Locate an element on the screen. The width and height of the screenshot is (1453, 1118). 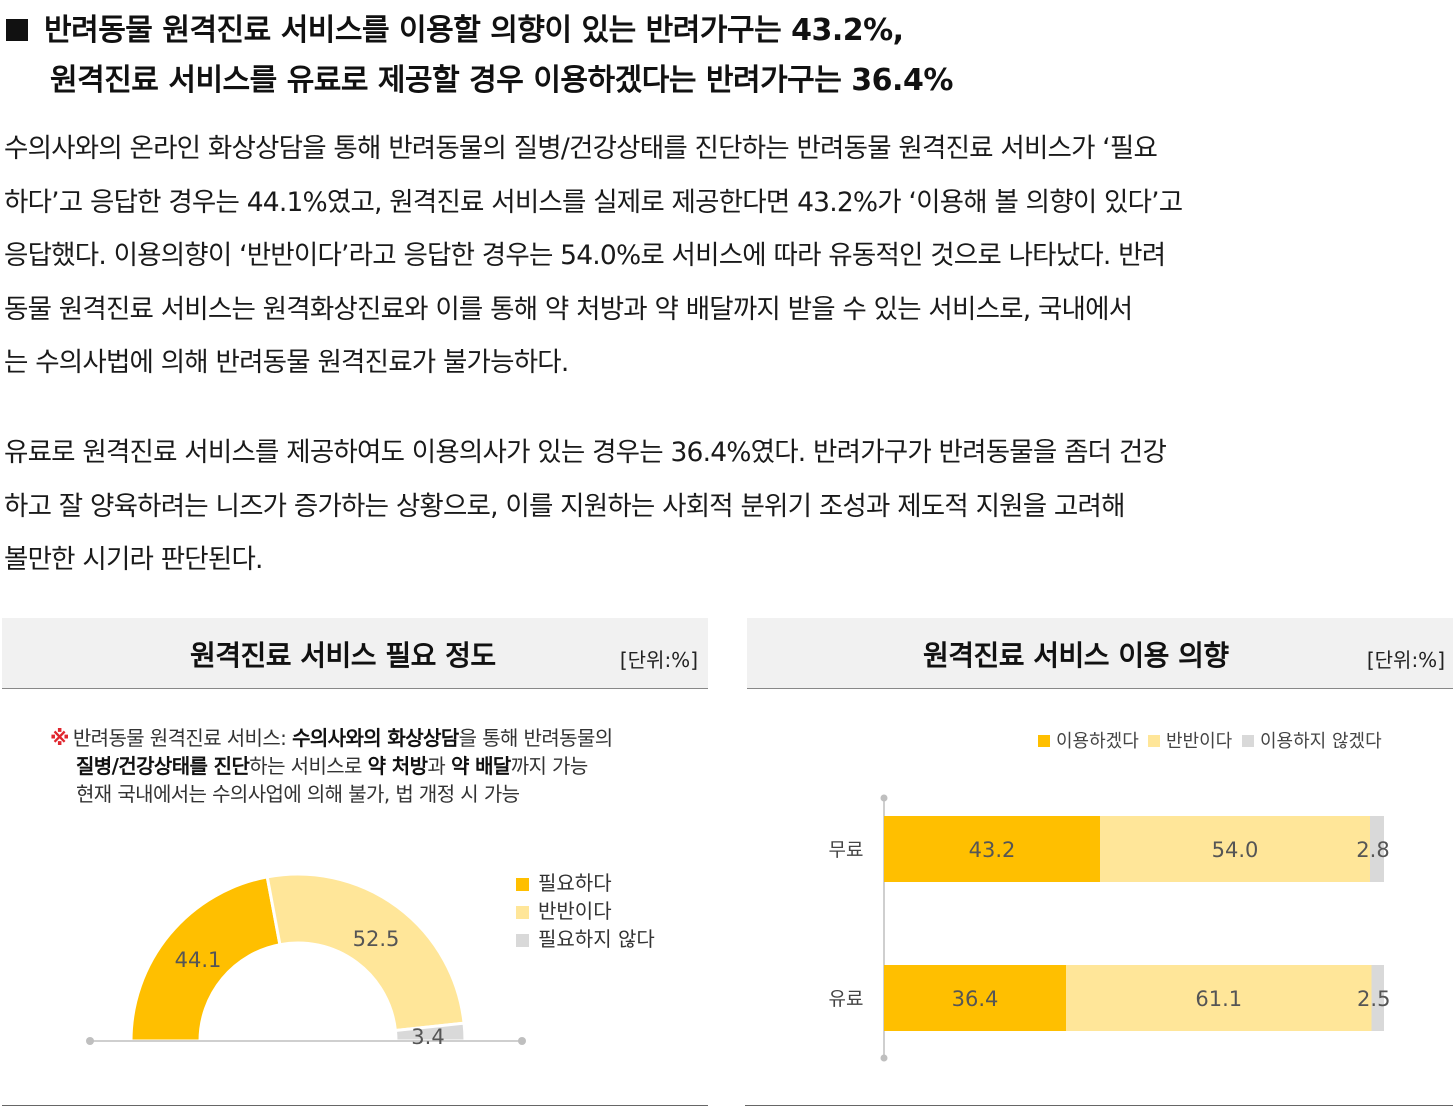
bar-axis-dot-top is located at coordinates (884, 798).